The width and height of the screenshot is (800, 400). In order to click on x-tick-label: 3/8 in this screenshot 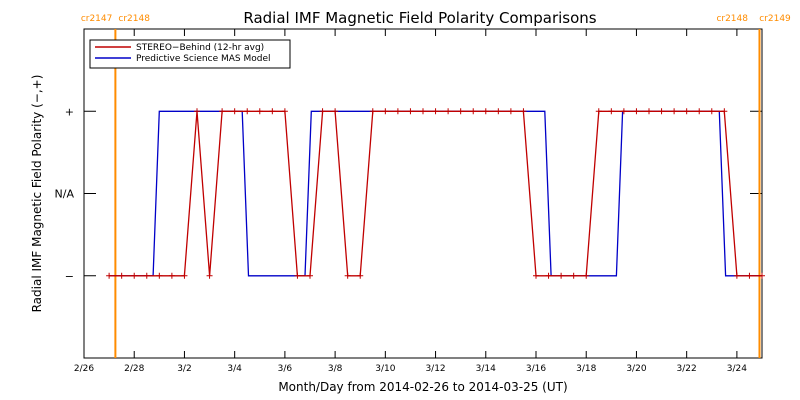, I will do `click(335, 369)`.